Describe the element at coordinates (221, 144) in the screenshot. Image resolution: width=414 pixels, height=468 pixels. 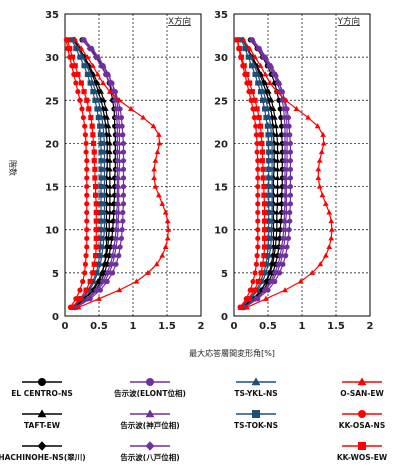
I see `y-tick-label: 20` at that location.